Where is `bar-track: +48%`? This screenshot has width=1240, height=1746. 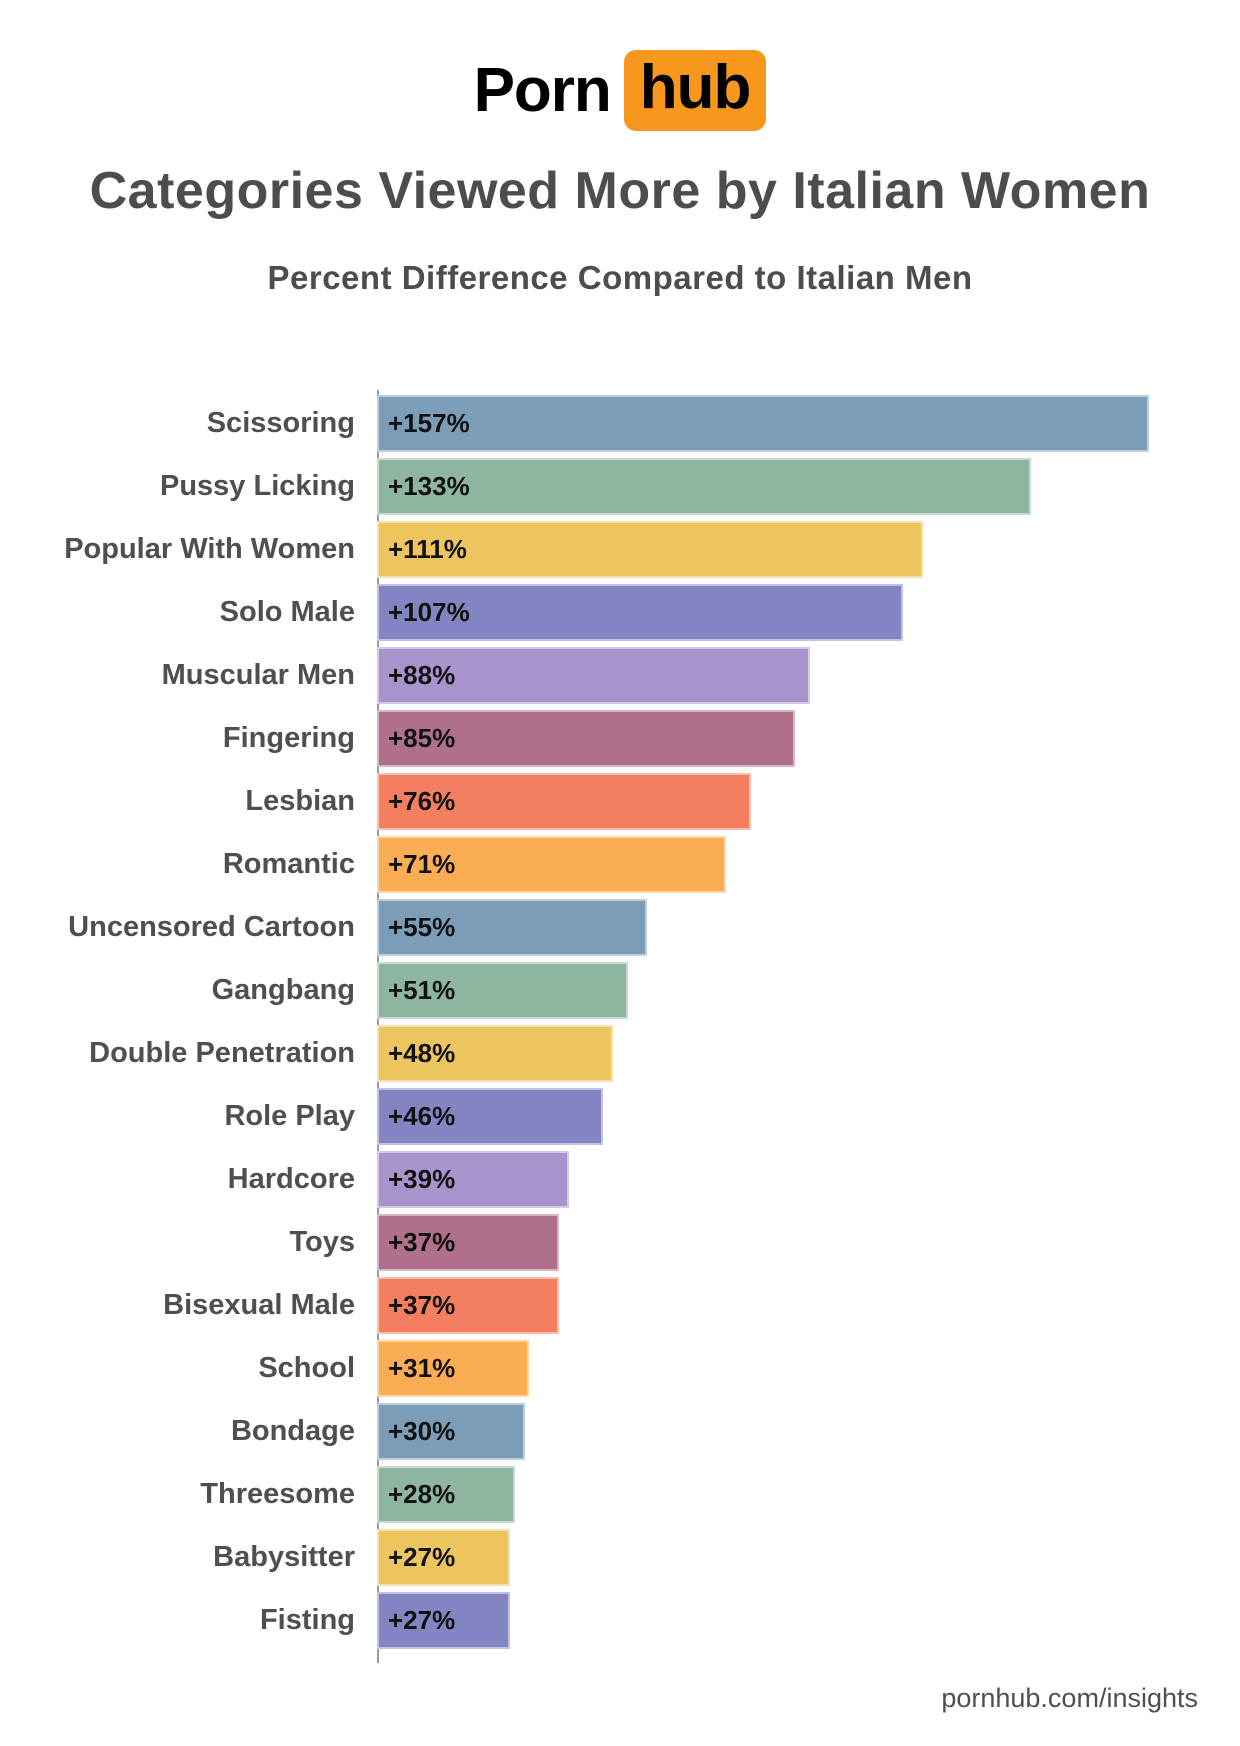 bar-track: +48% is located at coordinates (763, 1053).